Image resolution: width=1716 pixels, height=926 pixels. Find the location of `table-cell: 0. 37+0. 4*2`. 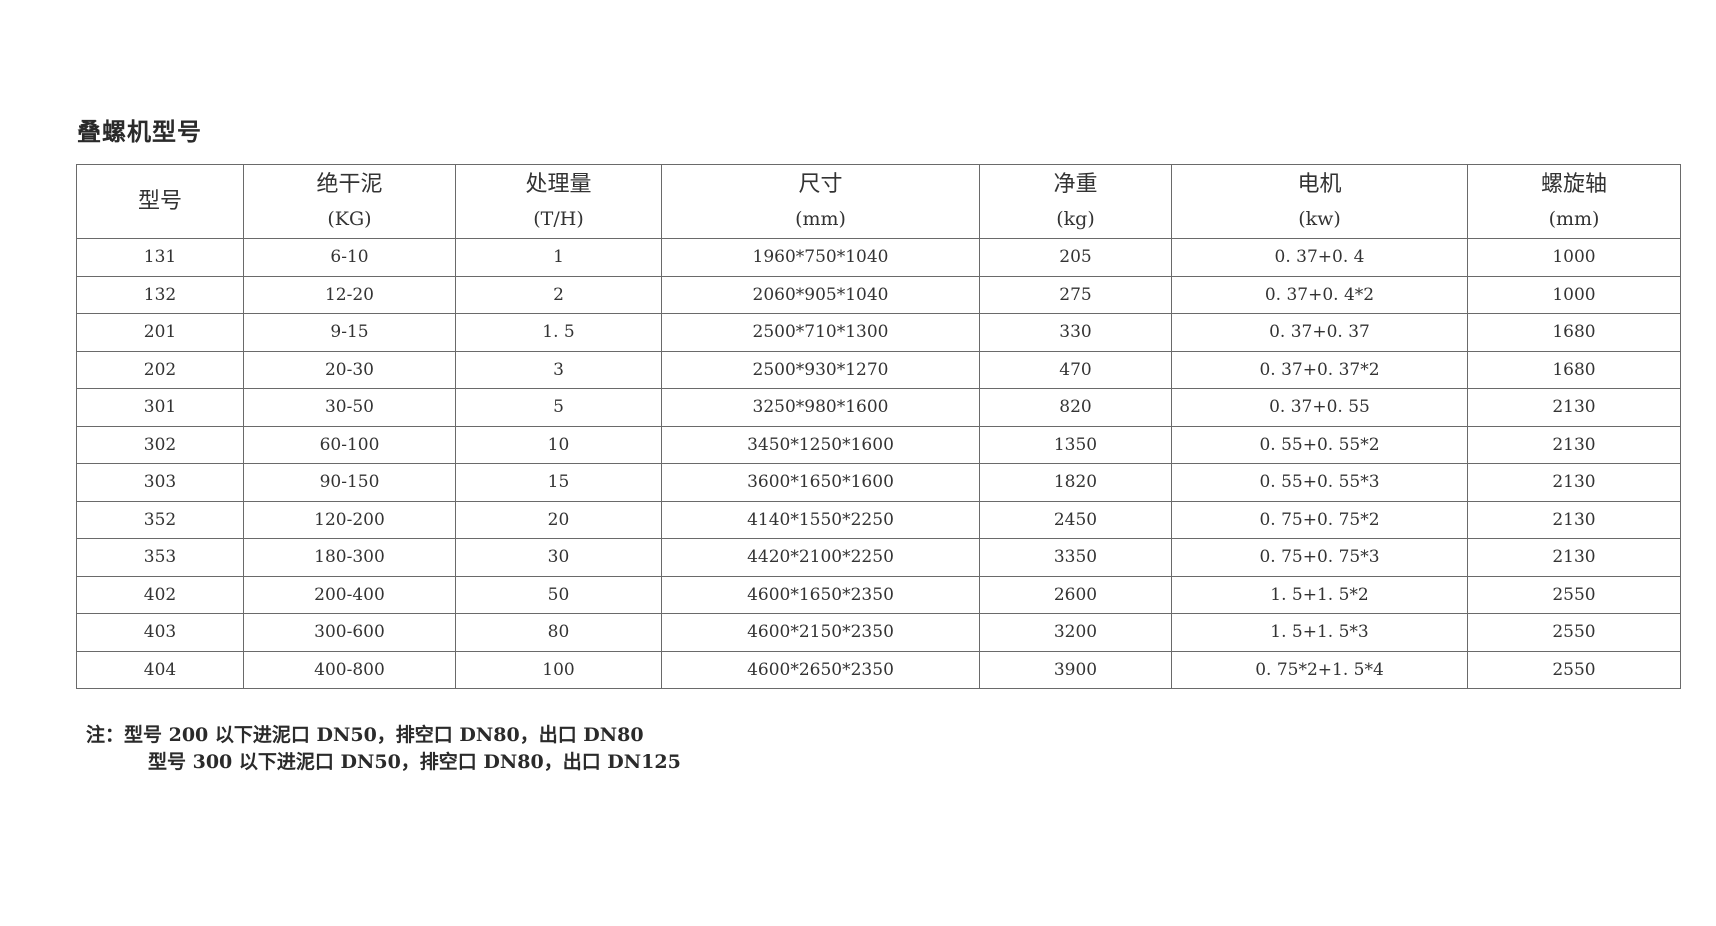

table-cell: 0. 37+0. 4*2 is located at coordinates (1319, 294).